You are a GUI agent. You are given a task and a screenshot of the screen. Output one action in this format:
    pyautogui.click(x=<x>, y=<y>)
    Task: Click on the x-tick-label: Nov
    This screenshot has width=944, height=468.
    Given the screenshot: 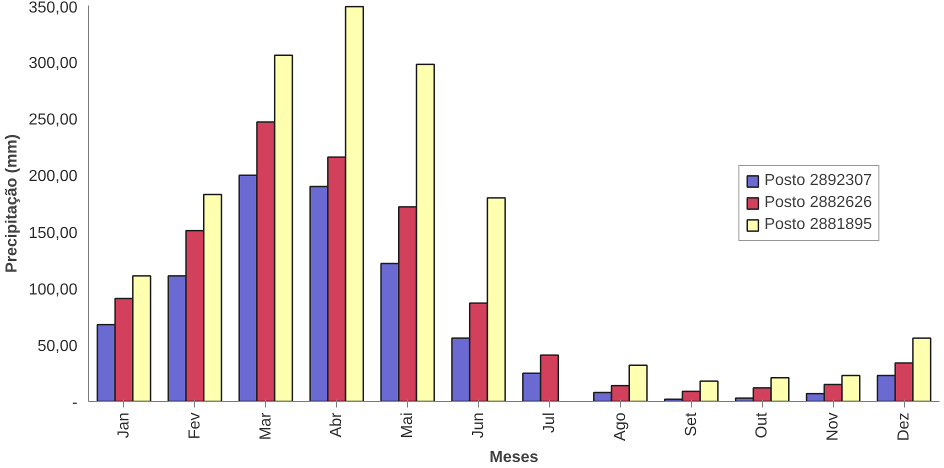 What is the action you would take?
    pyautogui.click(x=833, y=426)
    